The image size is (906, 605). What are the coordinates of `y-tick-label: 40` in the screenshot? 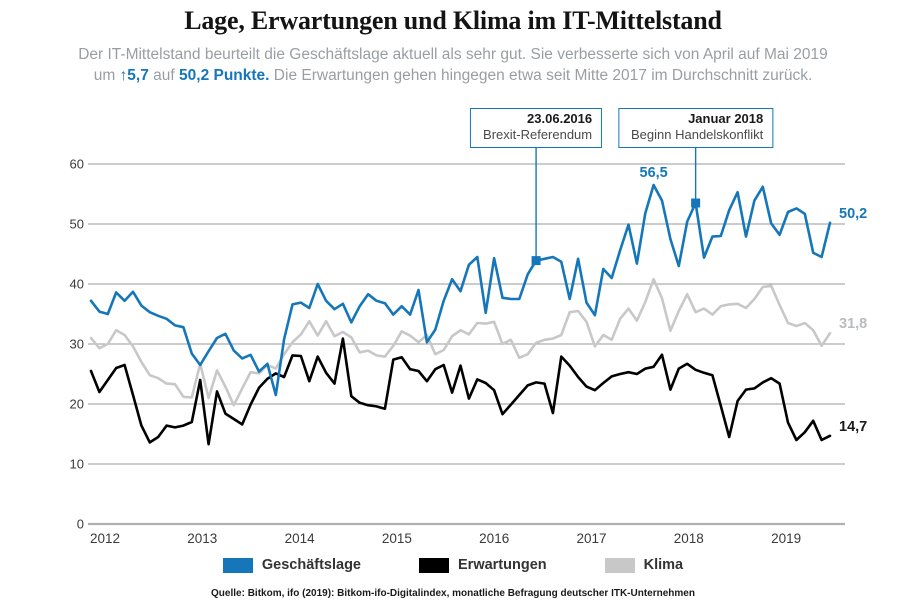 It's located at (77, 284).